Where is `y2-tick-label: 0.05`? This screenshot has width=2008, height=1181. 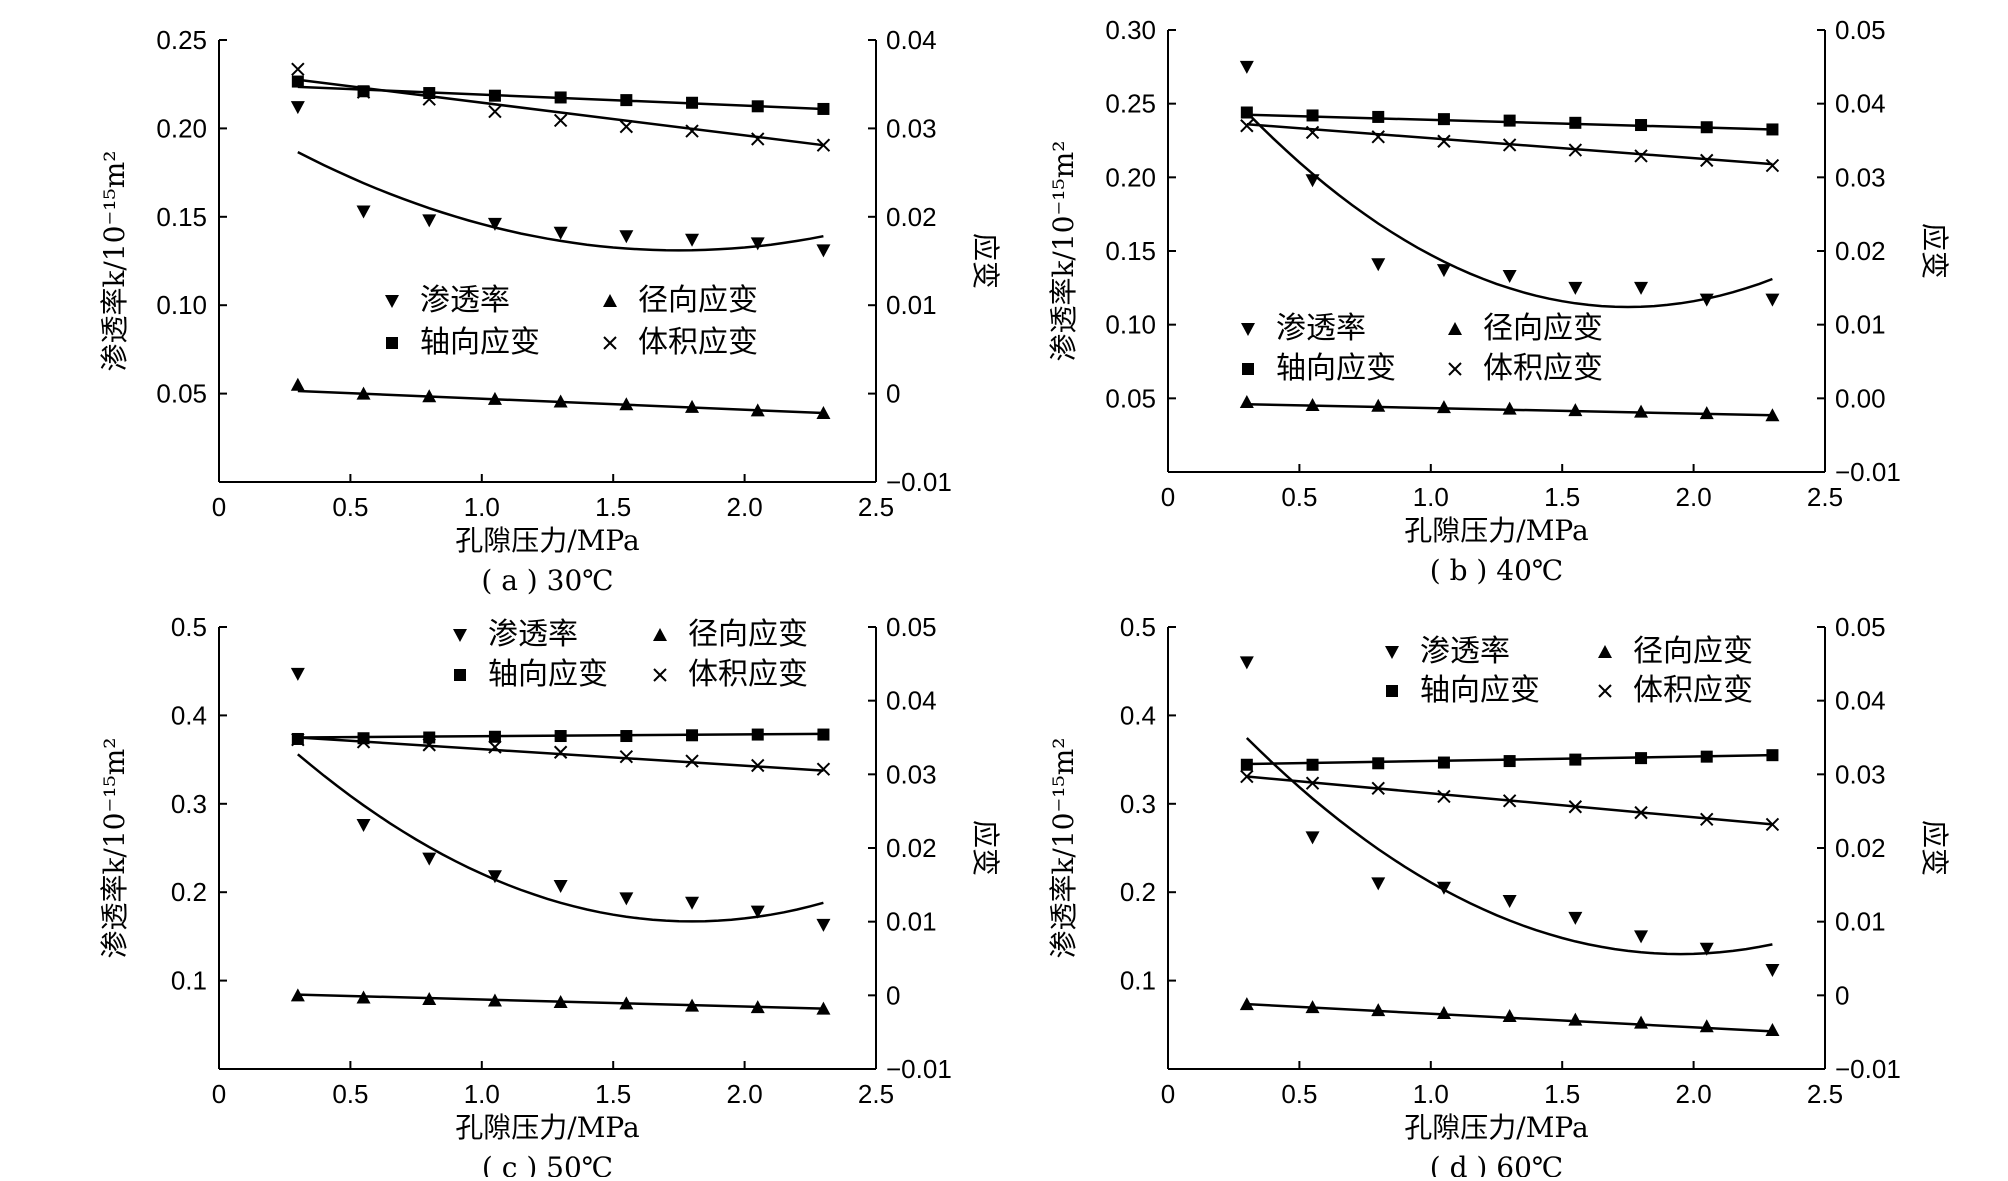
y2-tick-label: 0.05 is located at coordinates (1860, 627).